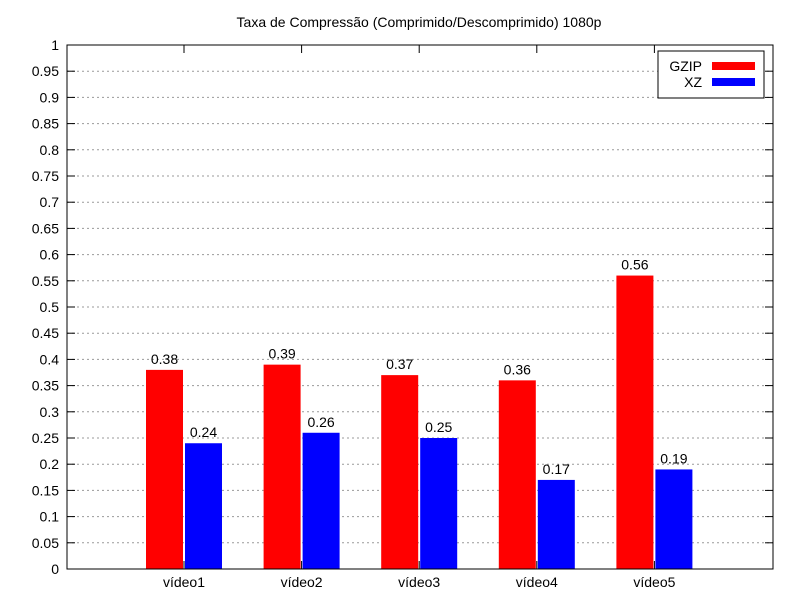 The height and width of the screenshot is (600, 800). Describe the element at coordinates (50, 412) in the screenshot. I see `y-tick-label: 0.3` at that location.